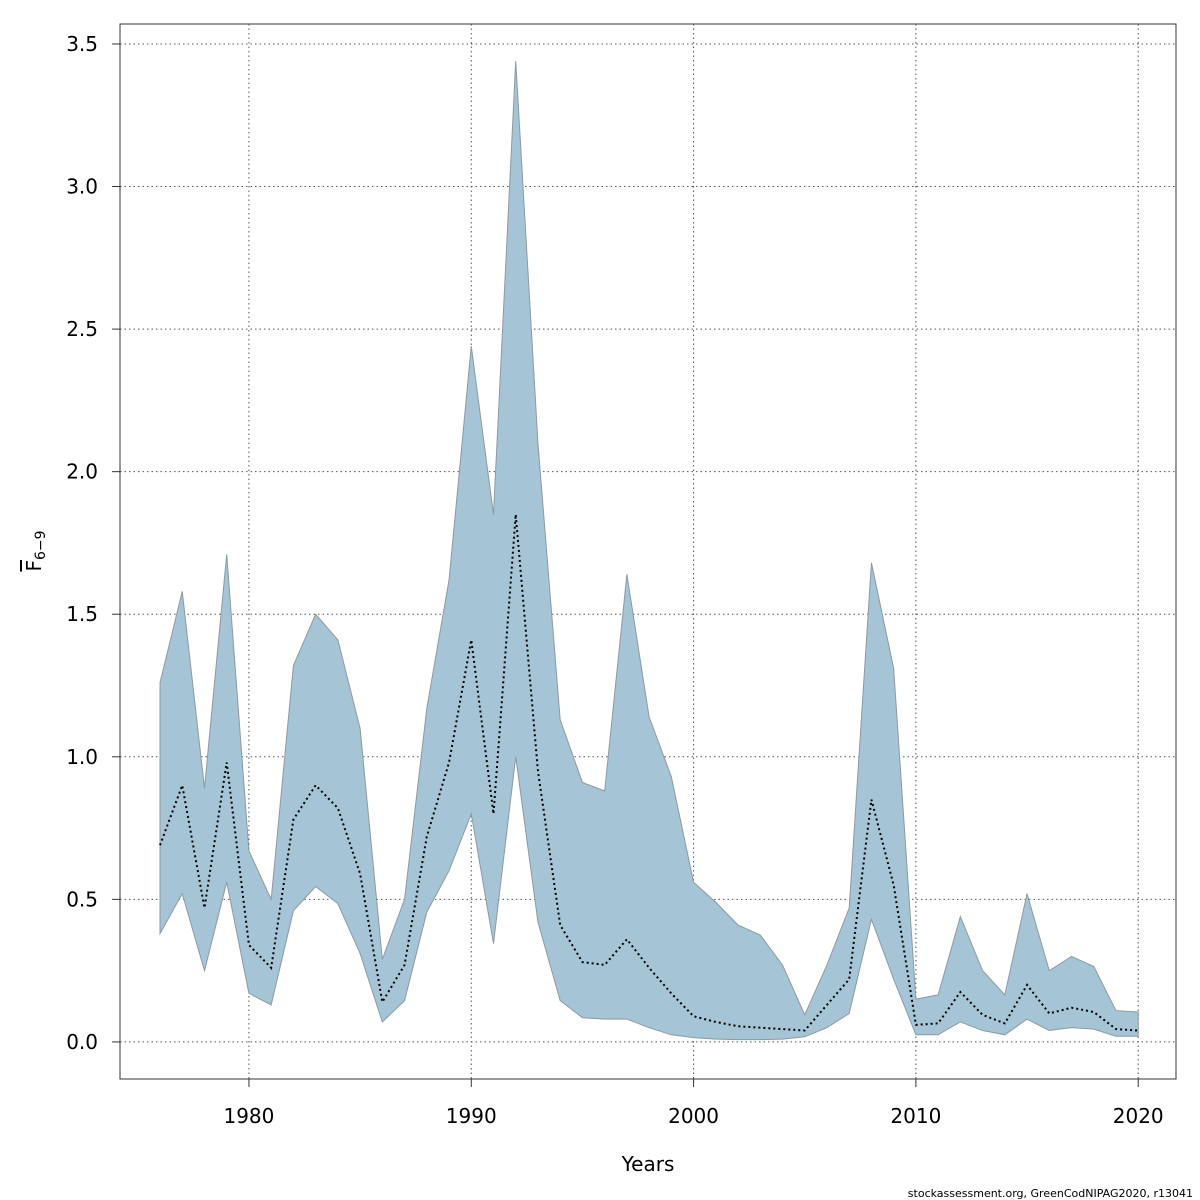 This screenshot has width=1200, height=1200. What do you see at coordinates (82, 899) in the screenshot?
I see `y-tick-label: 0.5` at bounding box center [82, 899].